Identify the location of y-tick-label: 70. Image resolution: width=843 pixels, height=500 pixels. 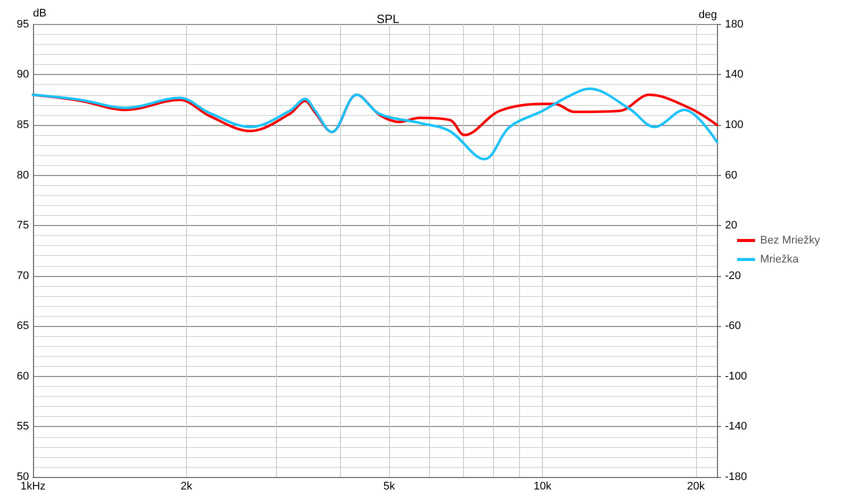
(22, 276).